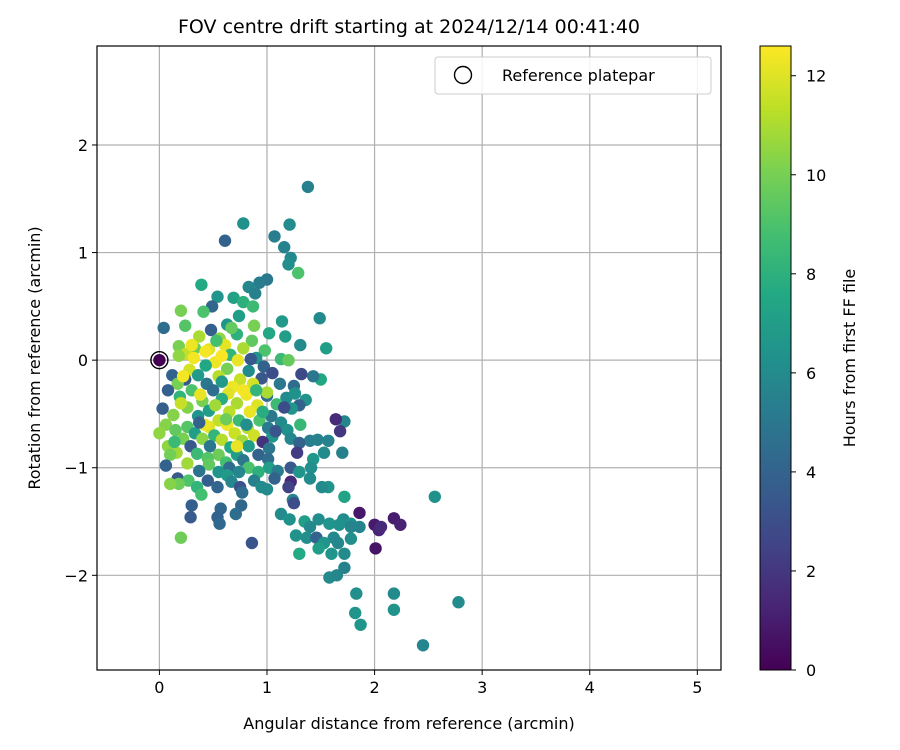 The height and width of the screenshot is (750, 900). What do you see at coordinates (83, 360) in the screenshot?
I see `y-tick-label: 0` at bounding box center [83, 360].